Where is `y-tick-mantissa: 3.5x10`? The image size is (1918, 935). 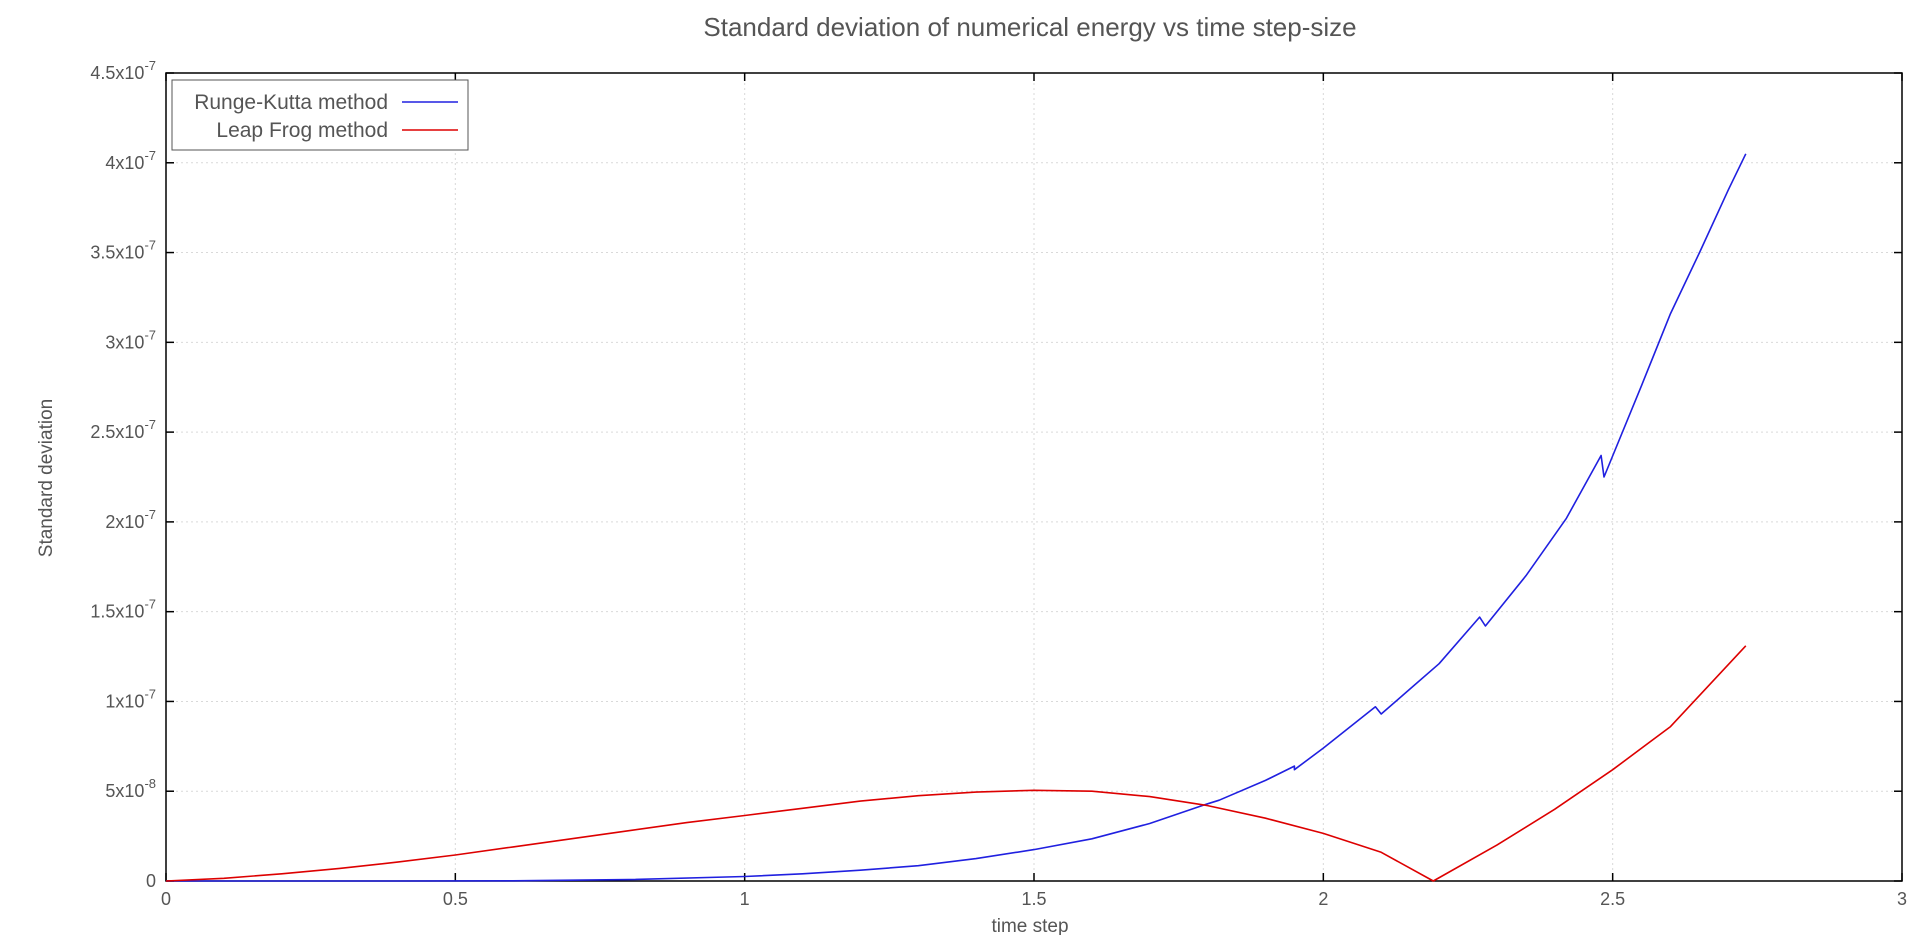 y-tick-mantissa: 3.5x10 is located at coordinates (117, 253).